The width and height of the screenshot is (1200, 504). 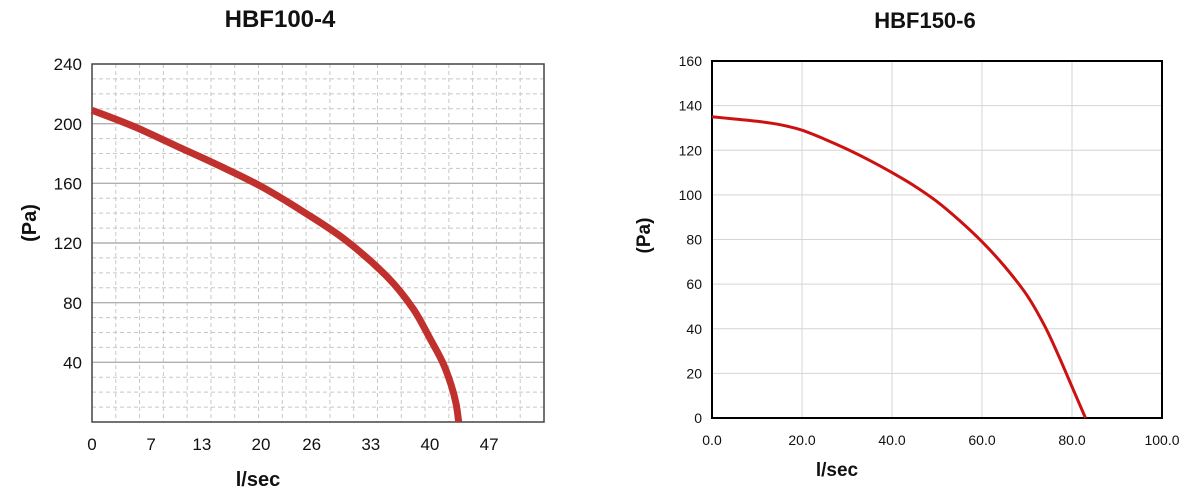 What do you see at coordinates (891, 440) in the screenshot?
I see `x-tick-label: 40.0` at bounding box center [891, 440].